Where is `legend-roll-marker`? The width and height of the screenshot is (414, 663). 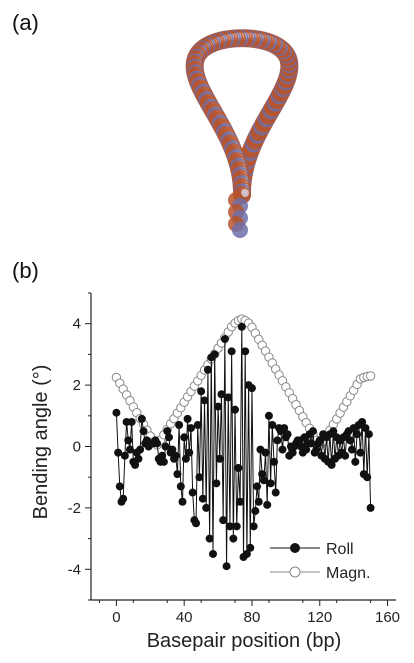
legend-roll-marker is located at coordinates (295, 548).